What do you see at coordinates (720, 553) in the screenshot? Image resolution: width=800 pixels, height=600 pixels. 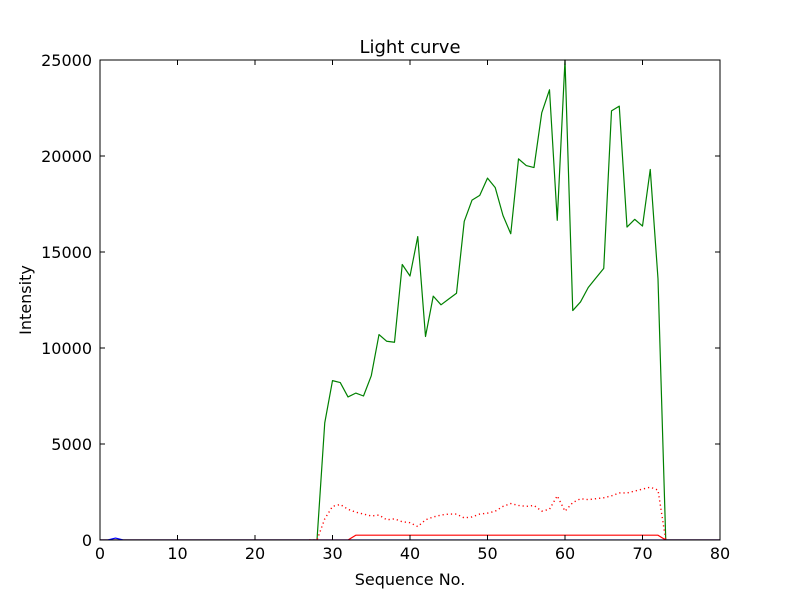 I see `x-tick-label: 80` at bounding box center [720, 553].